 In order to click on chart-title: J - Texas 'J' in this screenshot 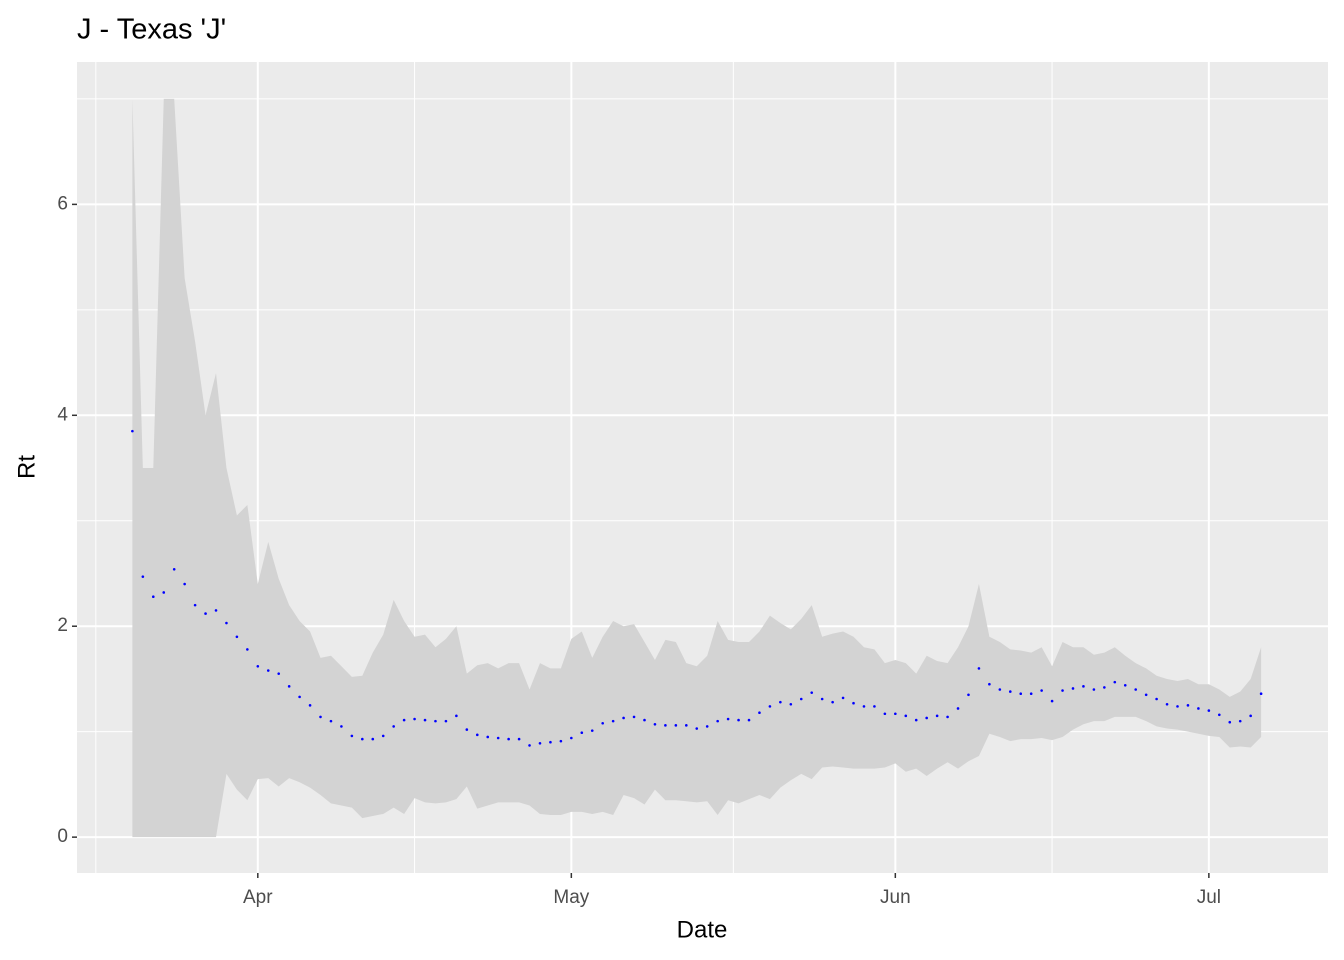, I will do `click(151, 30)`.